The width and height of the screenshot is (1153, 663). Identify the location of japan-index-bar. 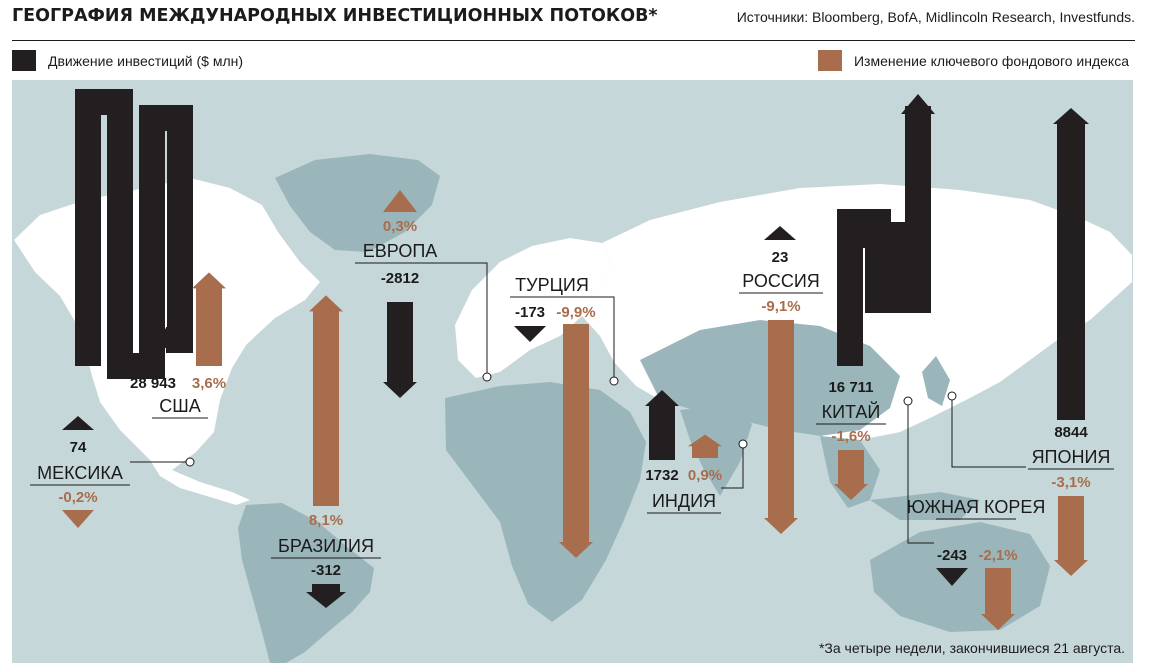
(1071, 536).